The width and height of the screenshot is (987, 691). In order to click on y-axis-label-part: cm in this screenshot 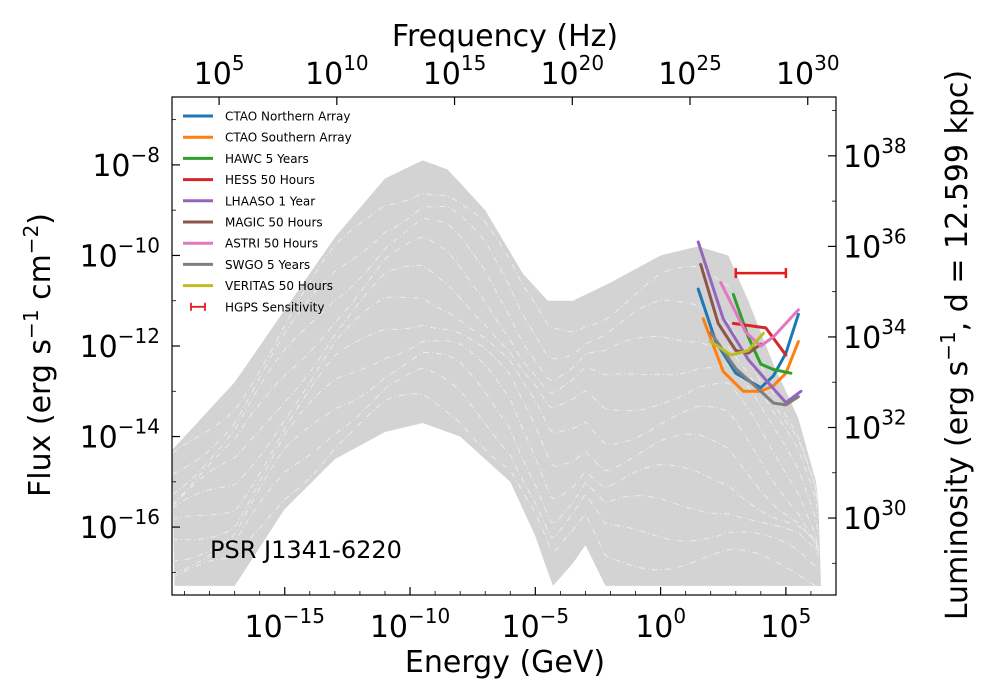, I will do `click(40, 281)`.